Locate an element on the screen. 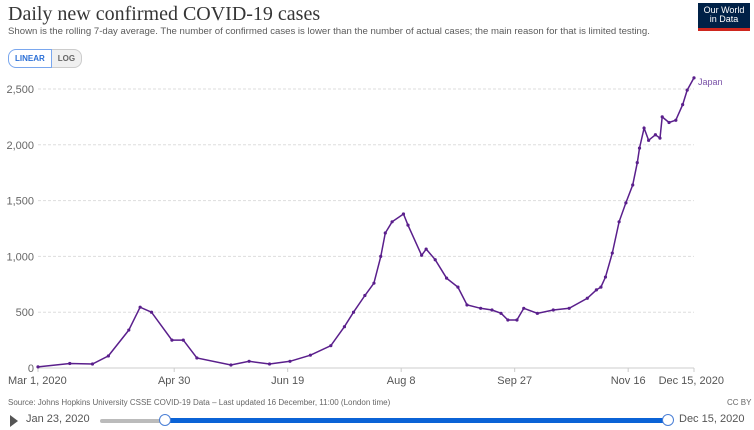 The image size is (754, 430). scale-toggle: LINEAR LOG is located at coordinates (45, 58).